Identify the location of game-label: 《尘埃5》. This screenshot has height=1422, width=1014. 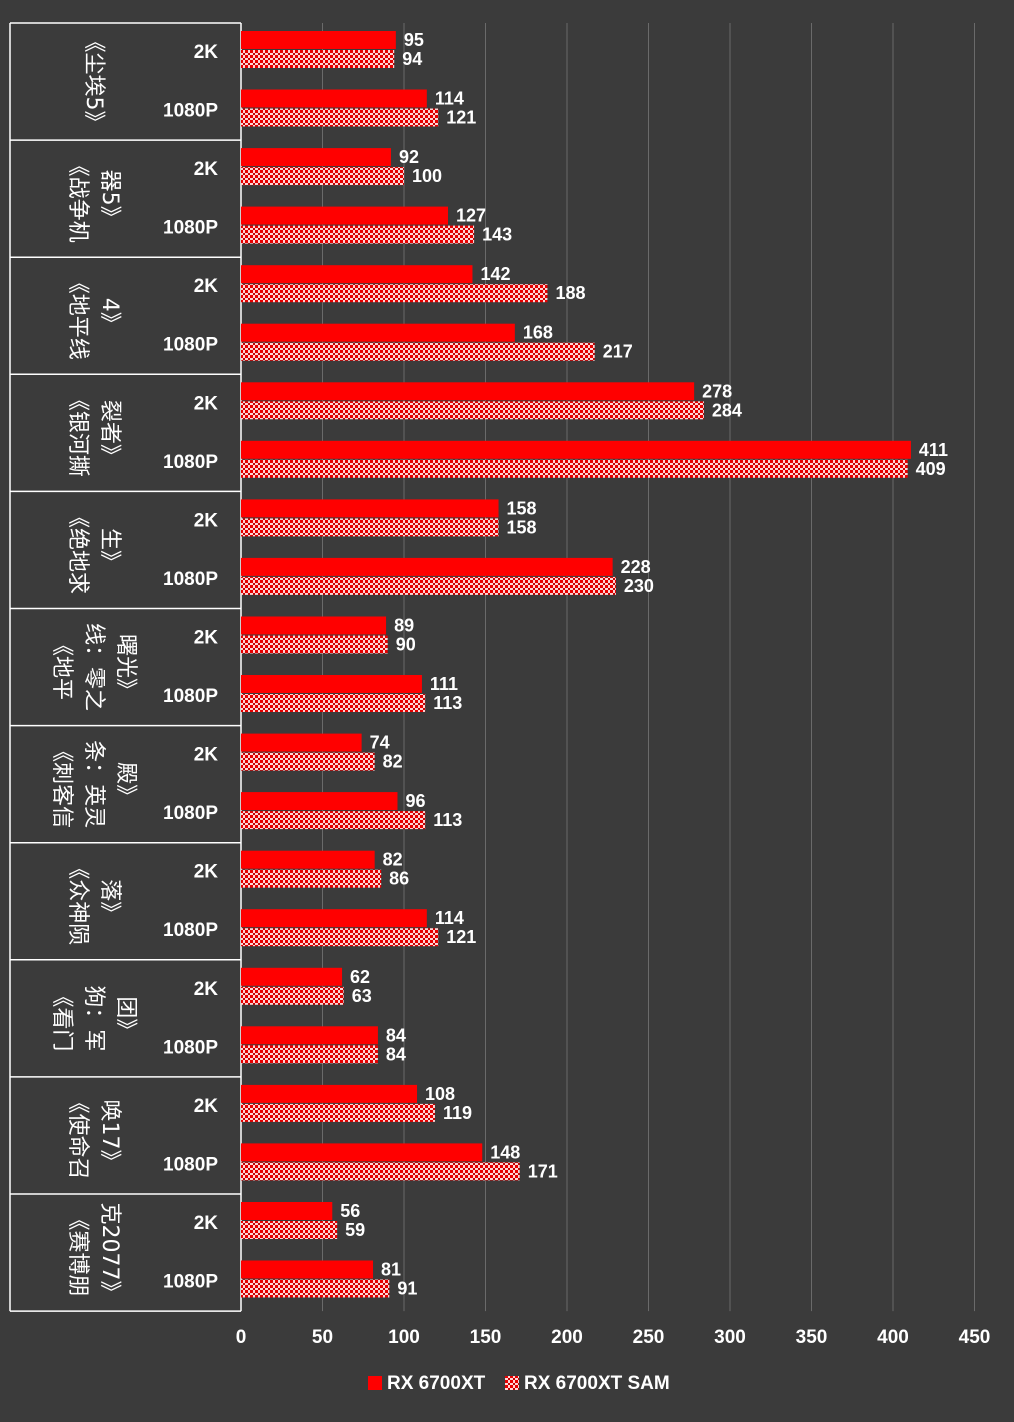
(93, 82).